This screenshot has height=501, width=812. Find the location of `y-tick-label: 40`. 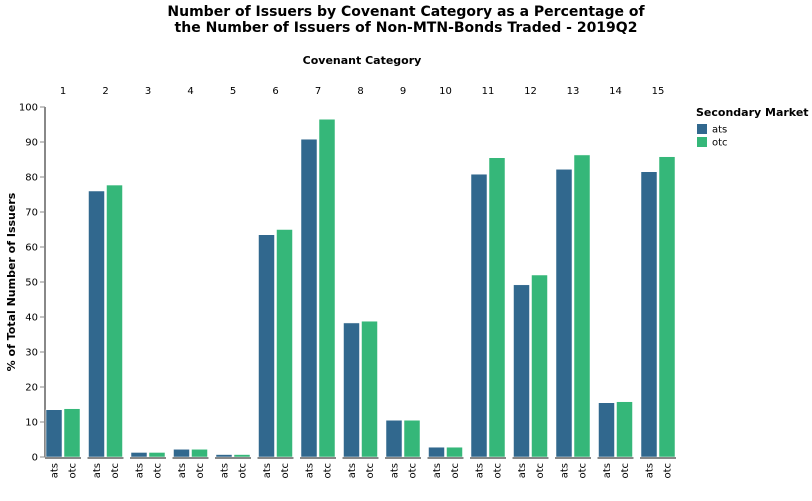

y-tick-label: 40 is located at coordinates (31, 318).